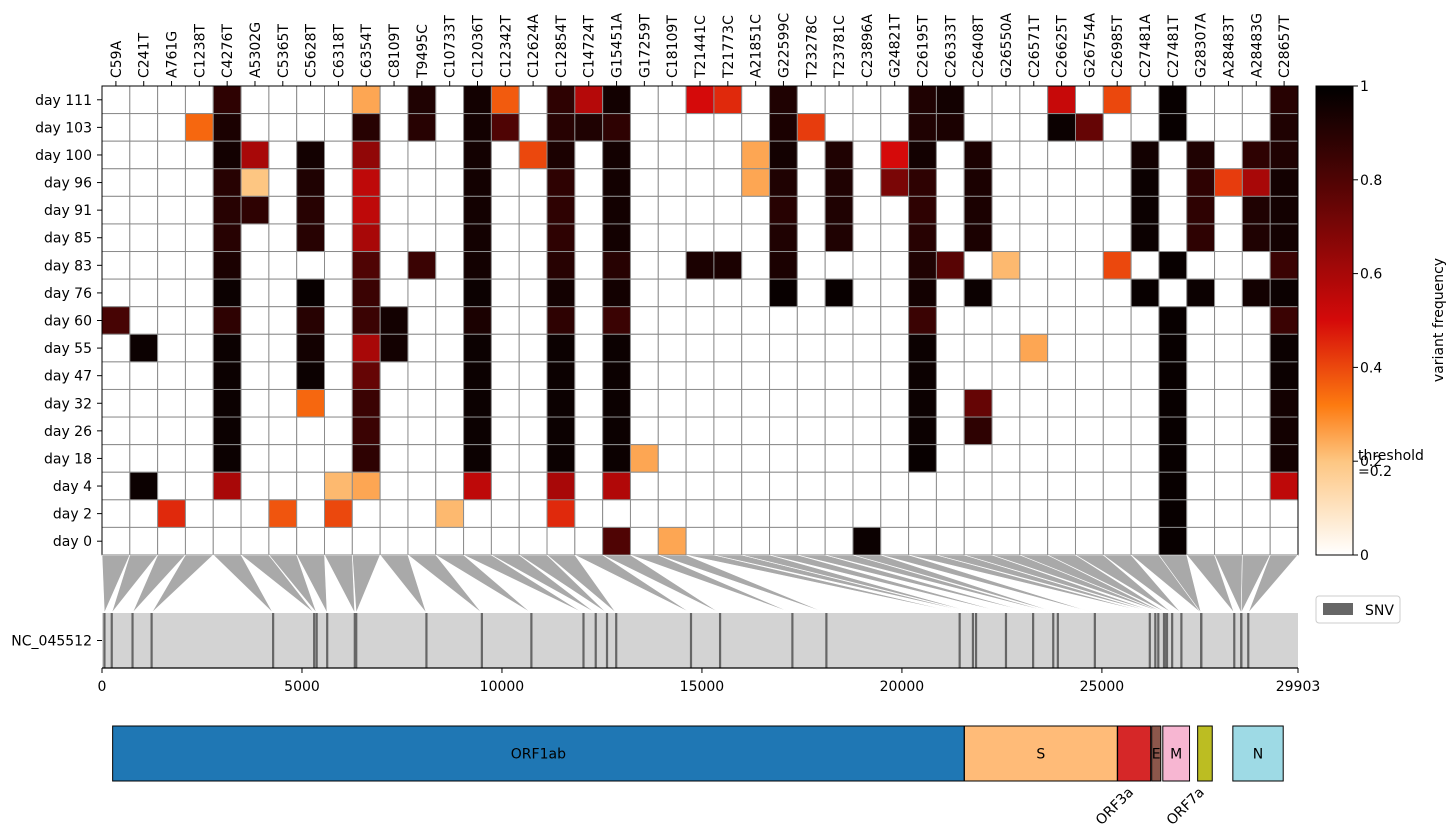 The height and width of the screenshot is (834, 1453). What do you see at coordinates (63, 128) in the screenshot?
I see `row-label: day 103` at bounding box center [63, 128].